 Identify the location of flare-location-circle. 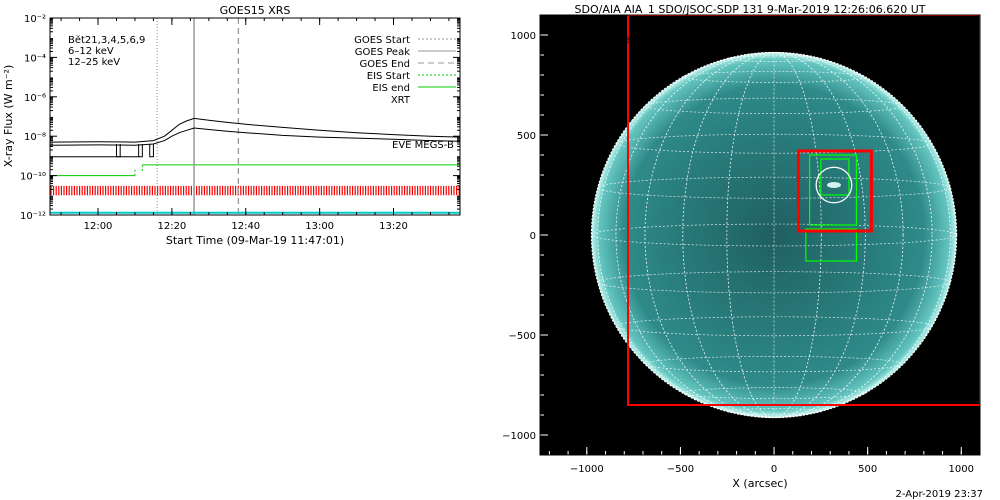
(834, 185).